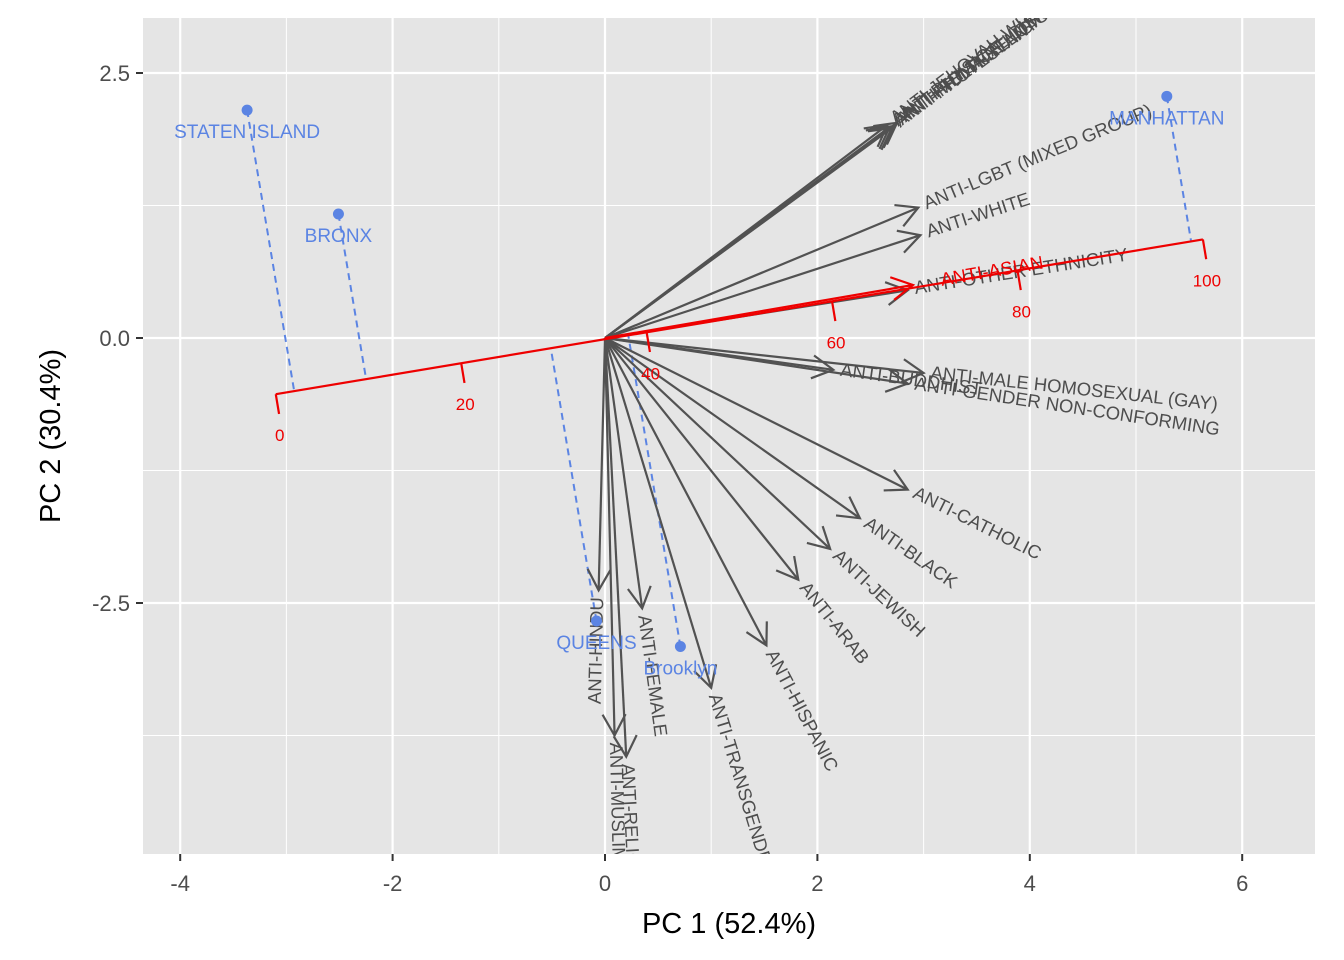 This screenshot has height=960, width=1344. What do you see at coordinates (605, 883) in the screenshot?
I see `x-tick-label: 0` at bounding box center [605, 883].